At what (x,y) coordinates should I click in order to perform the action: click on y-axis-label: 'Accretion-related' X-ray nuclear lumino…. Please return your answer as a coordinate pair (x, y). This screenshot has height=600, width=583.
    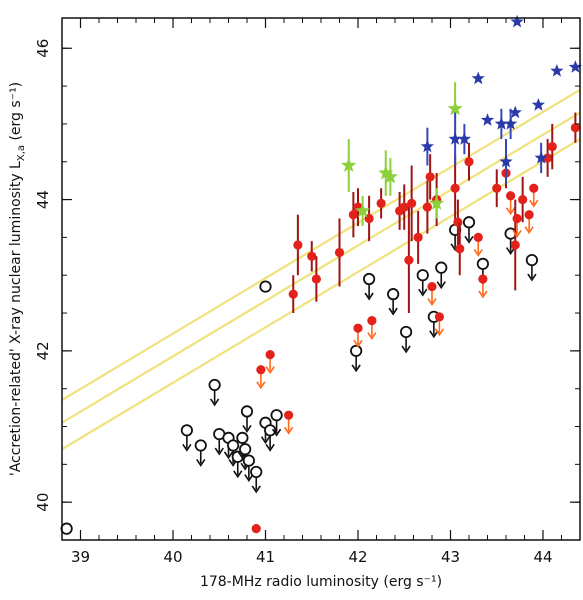
    Looking at the image, I should click on (17, 279).